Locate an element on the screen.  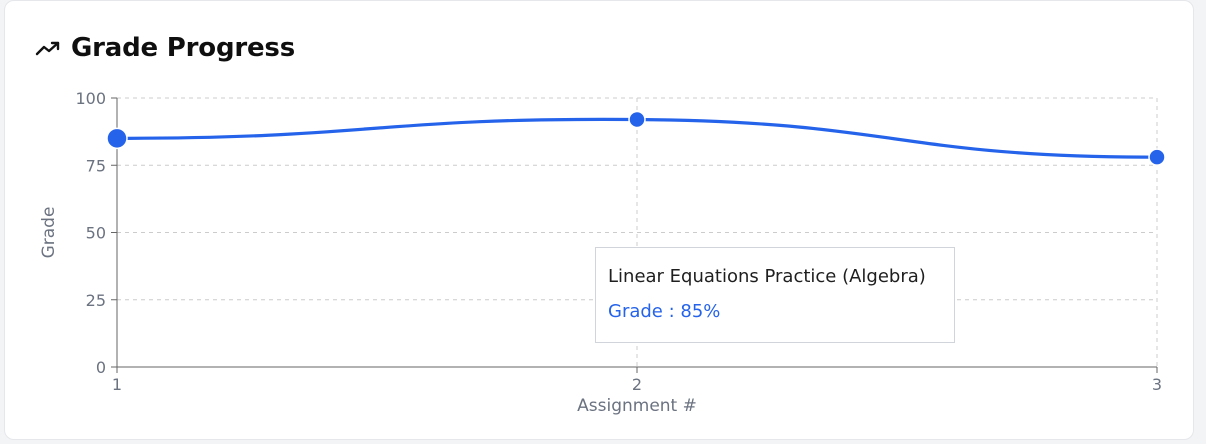
x-axis-label: Assignment # is located at coordinates (637, 406).